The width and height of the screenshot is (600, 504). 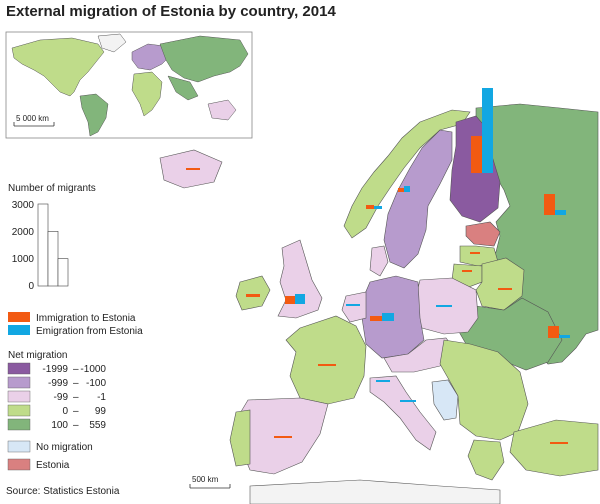 What do you see at coordinates (61, 397) in the screenshot?
I see `legend-class-3-from: -99` at bounding box center [61, 397].